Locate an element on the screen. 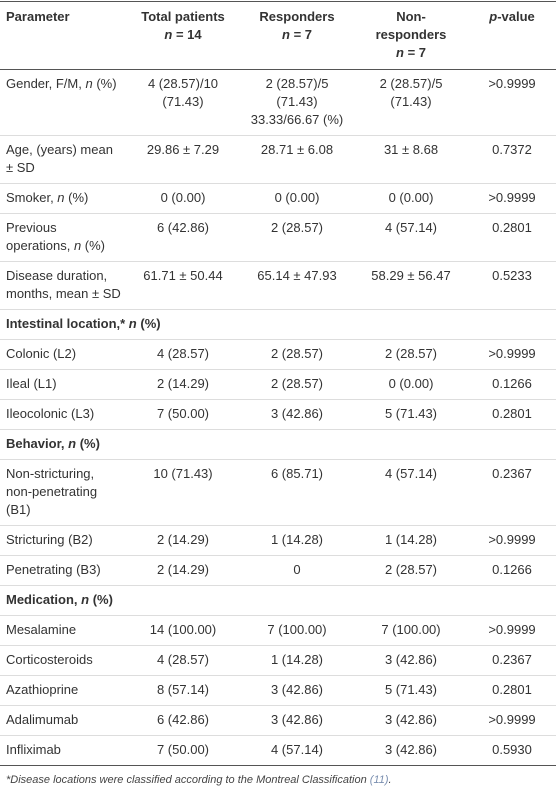 The image size is (556, 805). table-cell: Penetrating (B3) is located at coordinates (63, 570).